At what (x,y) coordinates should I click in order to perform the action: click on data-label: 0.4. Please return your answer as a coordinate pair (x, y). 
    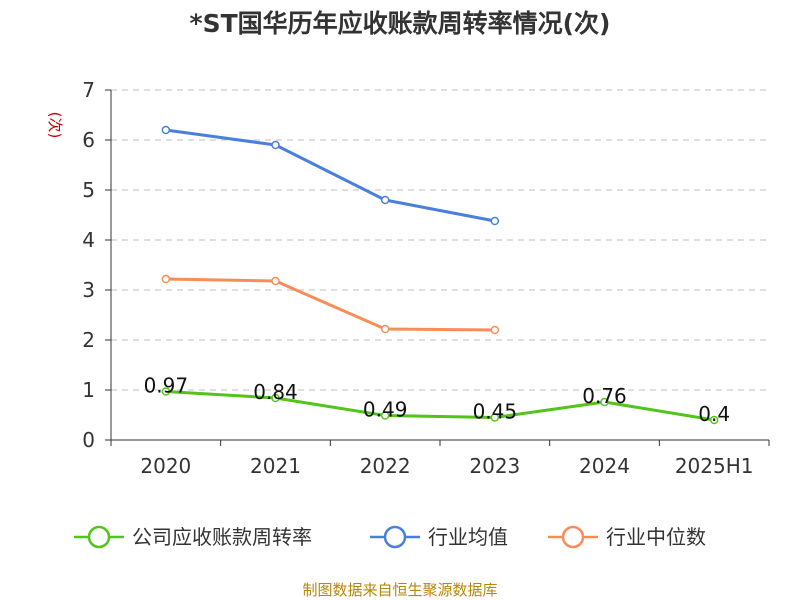
    Looking at the image, I should click on (714, 414).